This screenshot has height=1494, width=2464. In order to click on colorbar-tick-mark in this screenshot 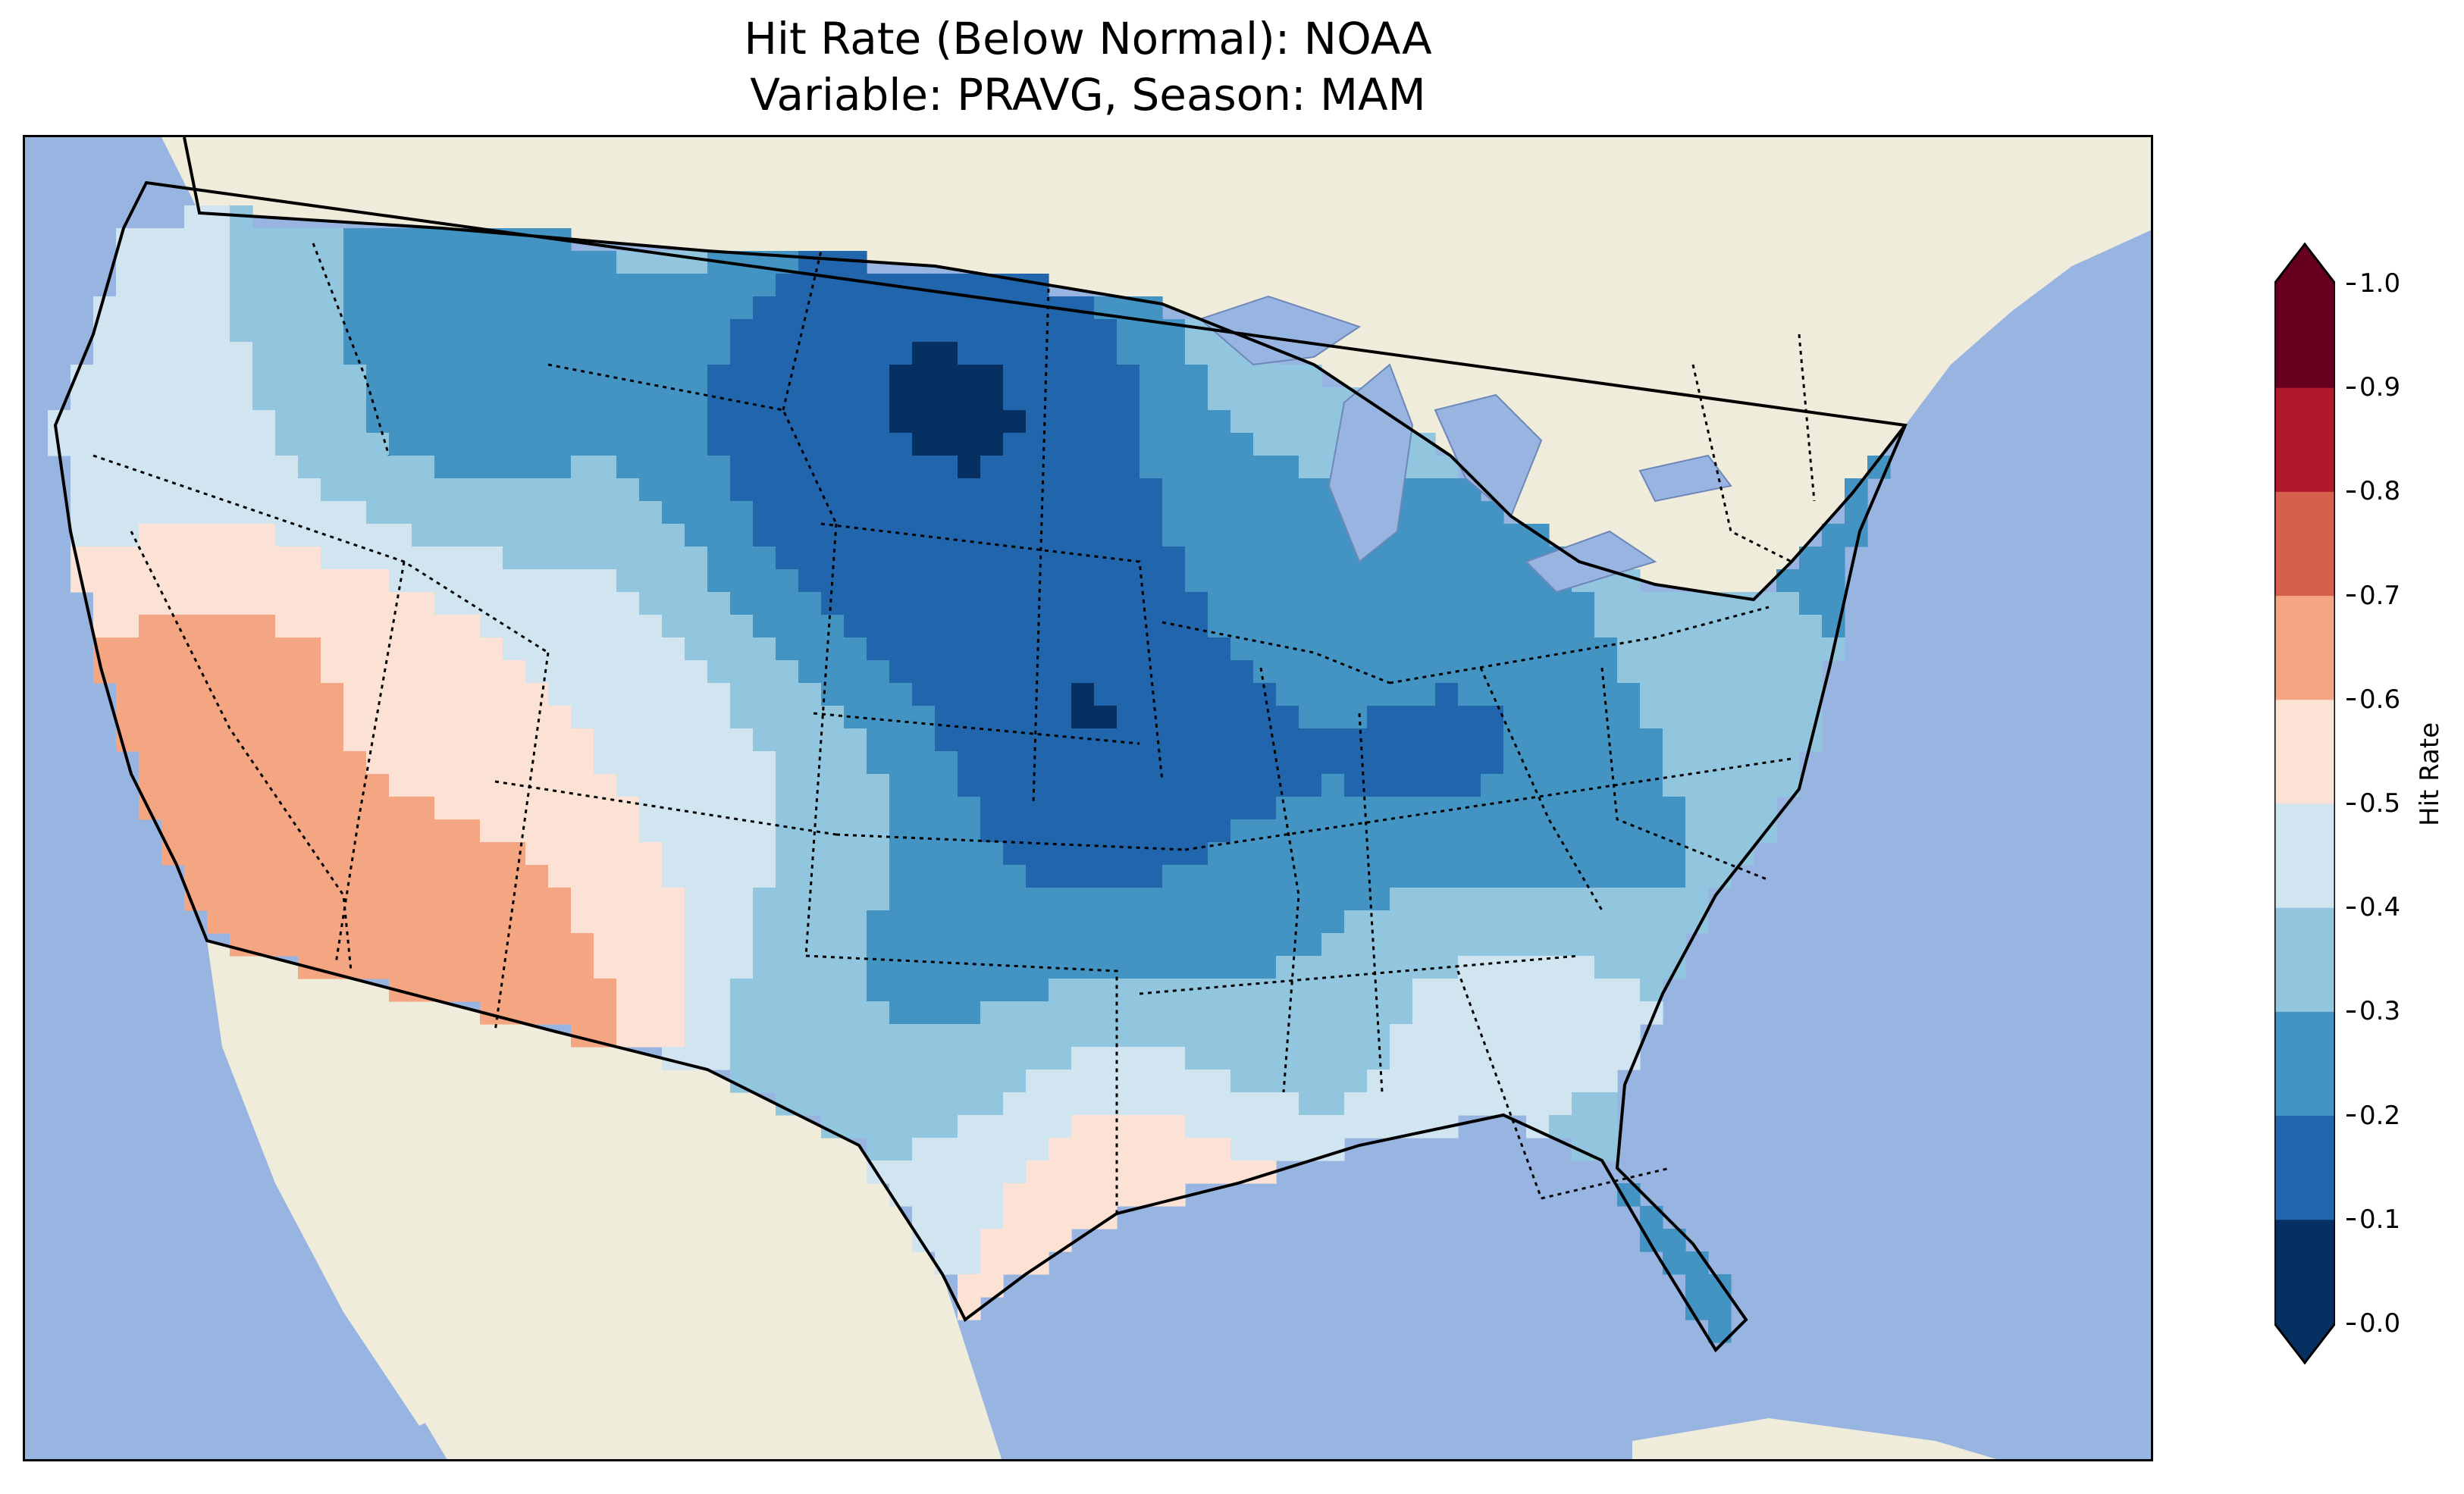, I will do `click(2351, 387)`.